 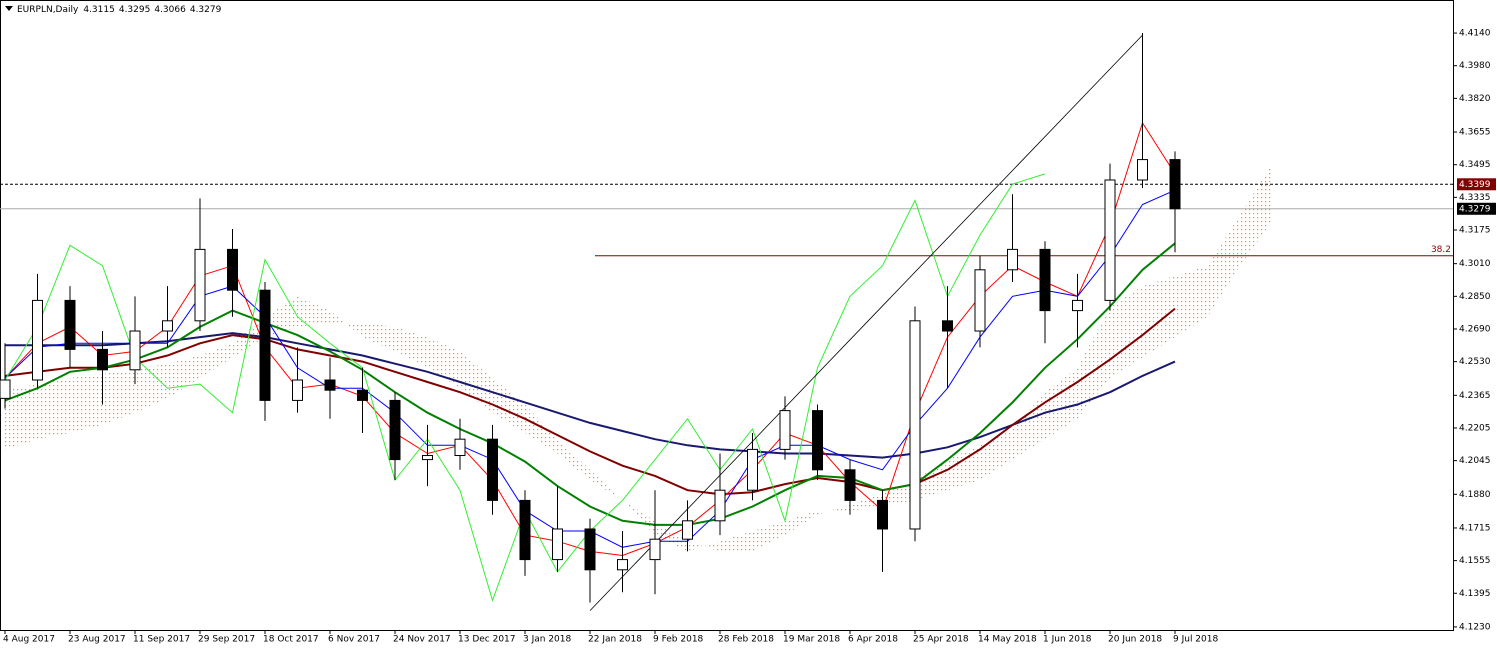 I want to click on y-tick-label: 4.1555, so click(x=1475, y=561).